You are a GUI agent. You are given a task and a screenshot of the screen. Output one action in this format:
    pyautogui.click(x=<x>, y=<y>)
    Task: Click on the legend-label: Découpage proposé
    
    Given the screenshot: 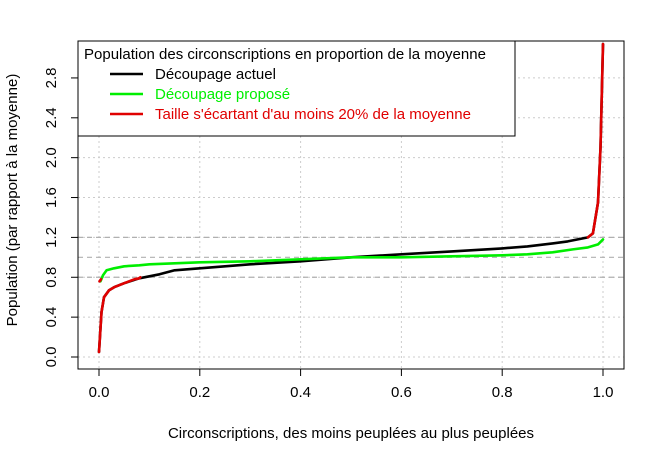 What is the action you would take?
    pyautogui.click(x=222, y=94)
    